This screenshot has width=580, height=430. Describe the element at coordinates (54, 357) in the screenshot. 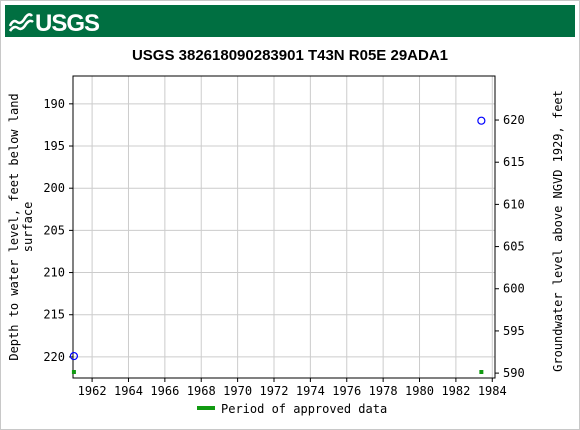

I see `left-tick-label: 220` at that location.